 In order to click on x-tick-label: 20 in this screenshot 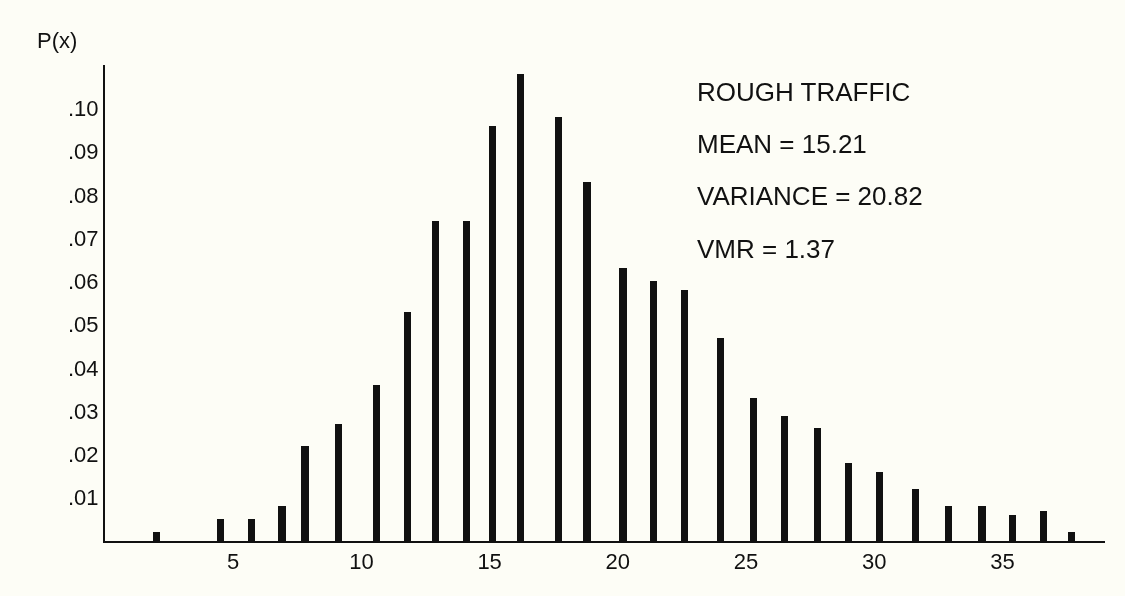, I will do `click(618, 562)`.